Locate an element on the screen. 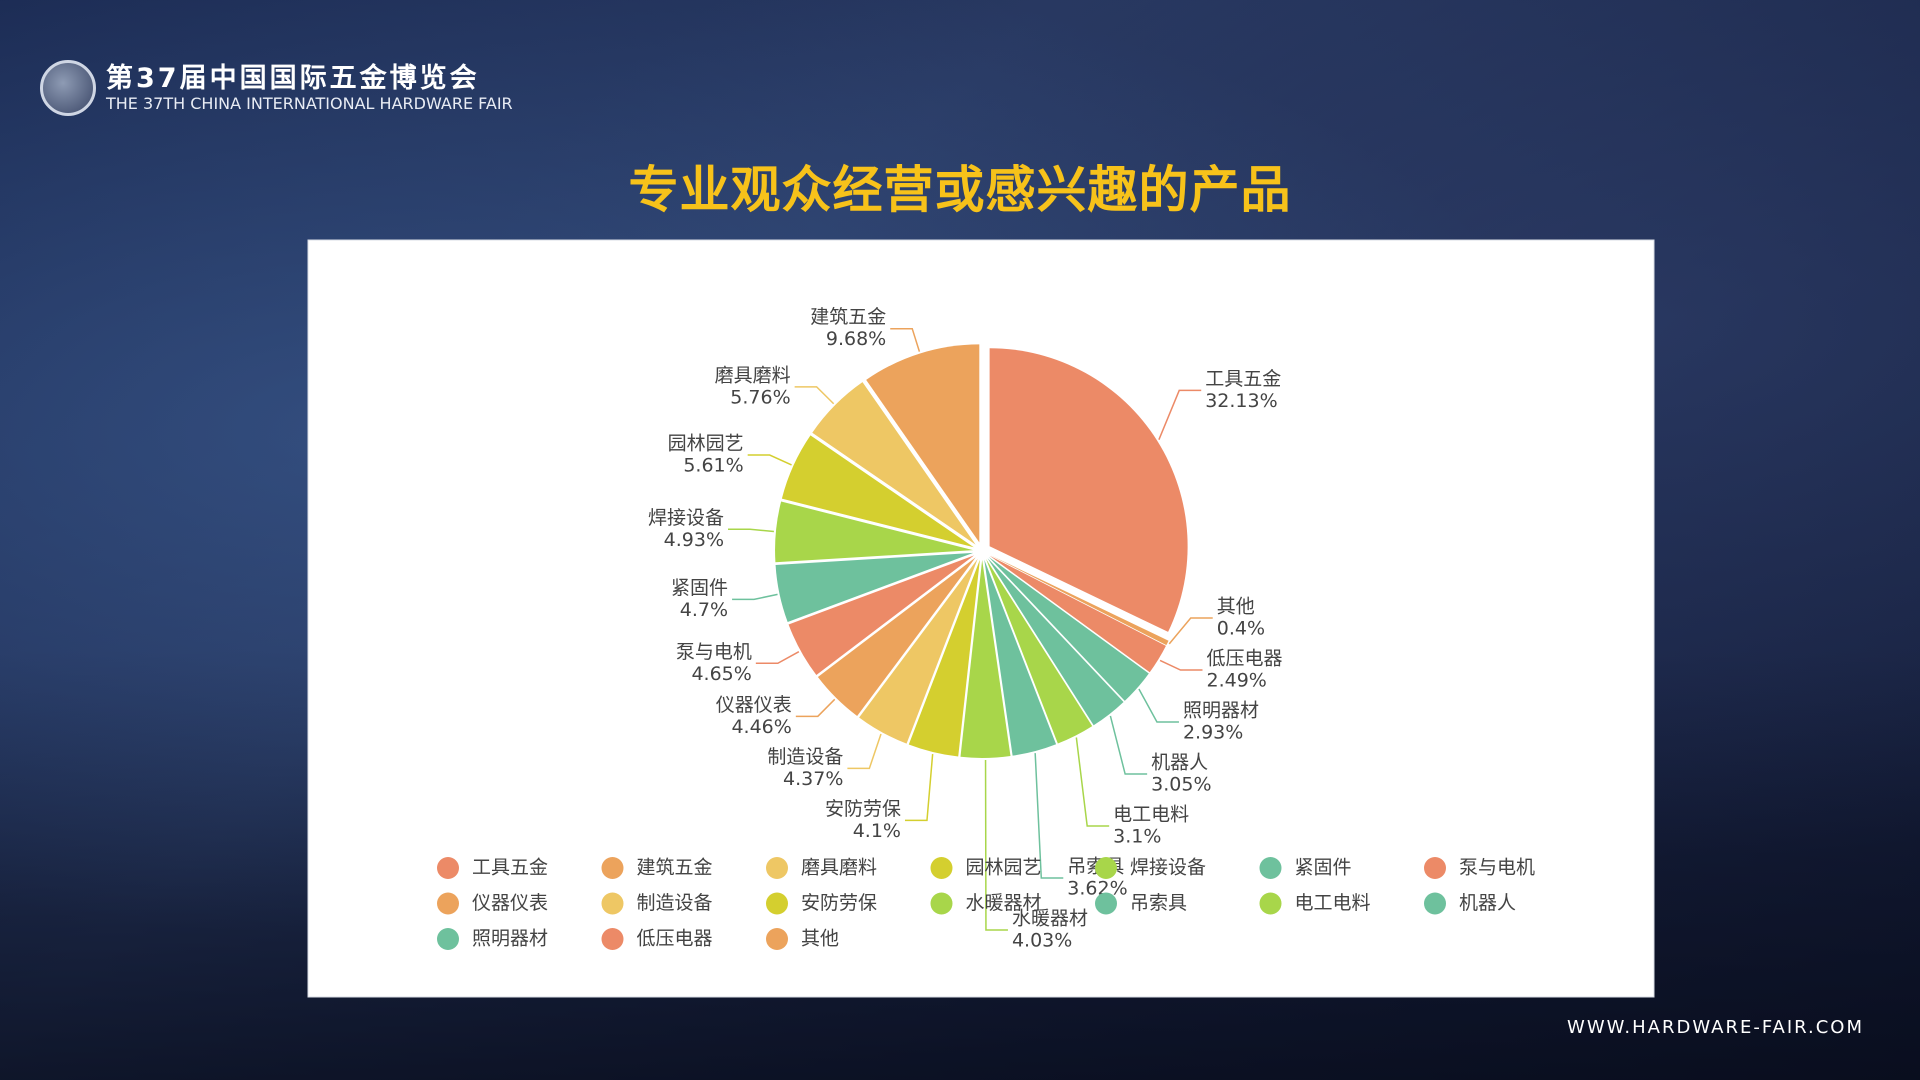  legend-label: 建筑五金 is located at coordinates (675, 868).